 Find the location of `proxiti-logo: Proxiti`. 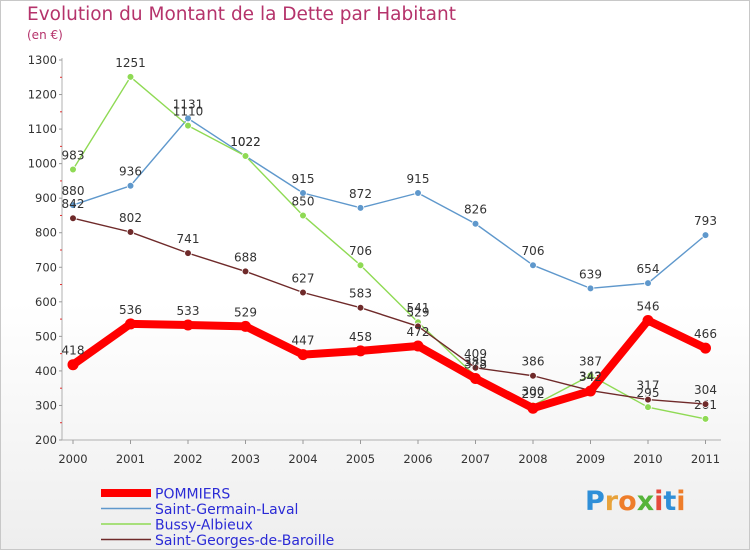

proxiti-logo: Proxiti is located at coordinates (635, 501).